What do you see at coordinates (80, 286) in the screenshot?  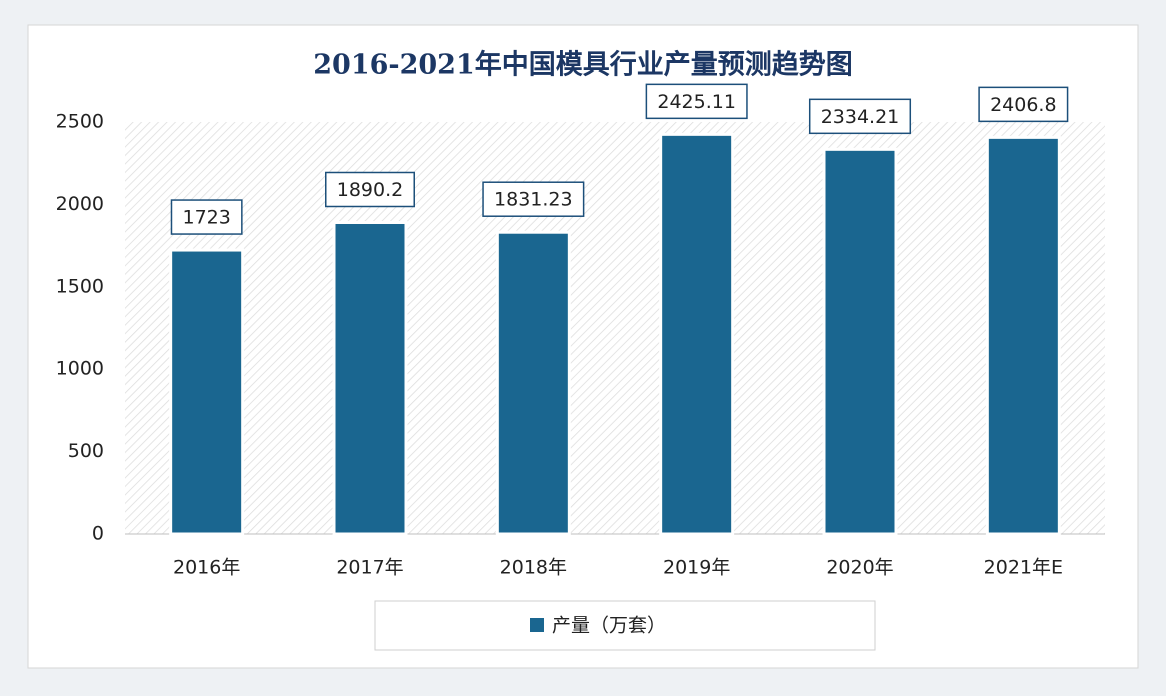 I see `y-tick-label: 1500` at bounding box center [80, 286].